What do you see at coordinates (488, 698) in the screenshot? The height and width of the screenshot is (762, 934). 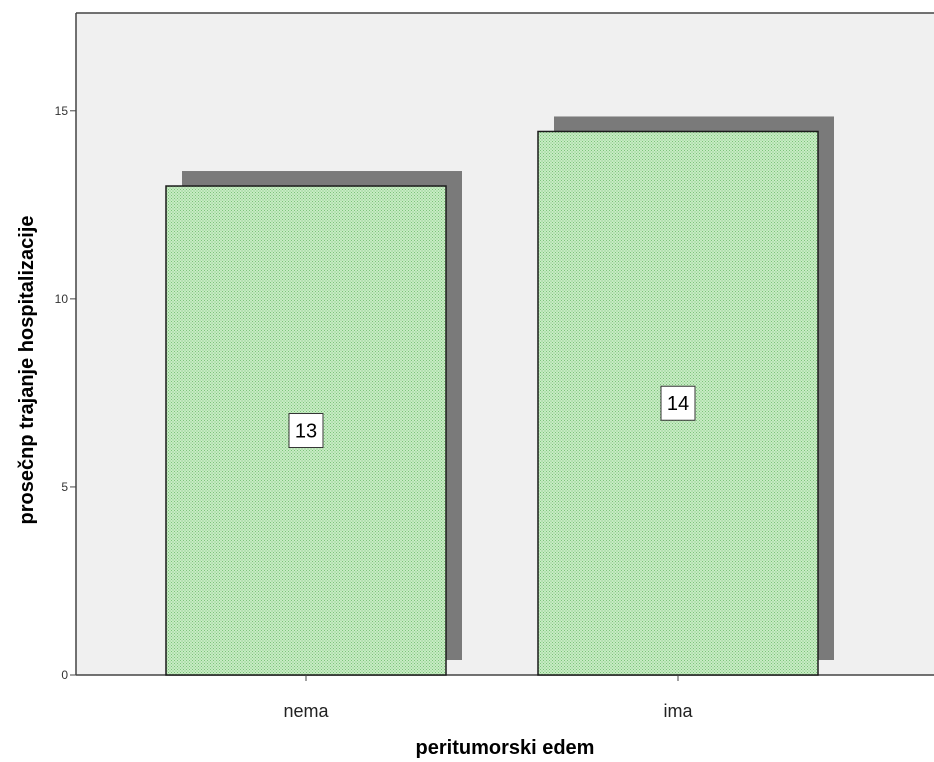 I see `x-ticks-group: nema ima` at bounding box center [488, 698].